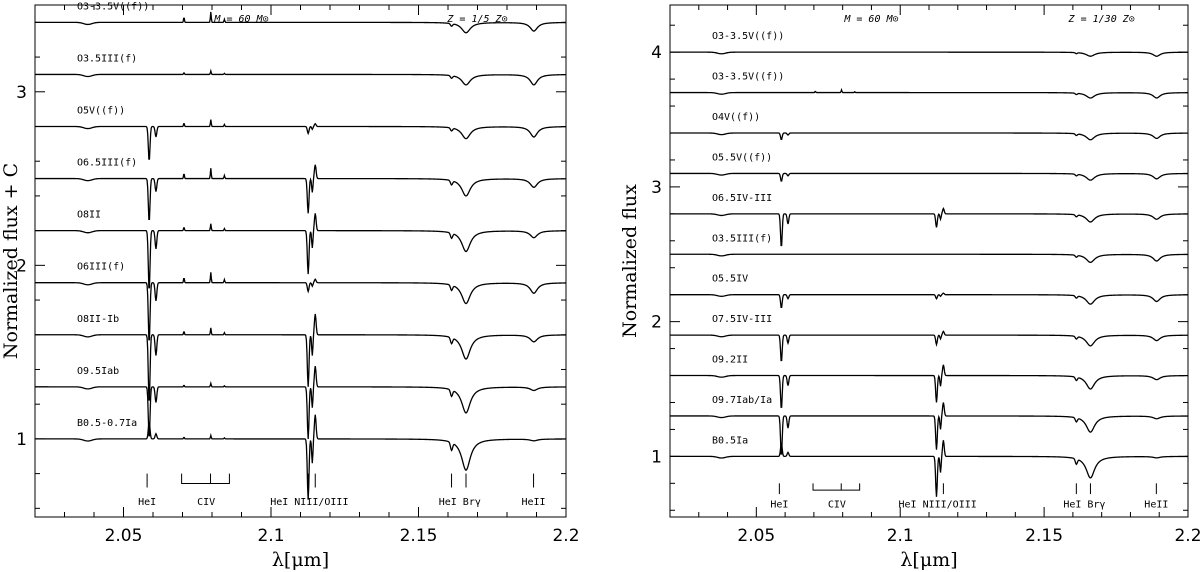  What do you see at coordinates (101, 267) in the screenshot?
I see `spectrum-label: O6III(f)` at bounding box center [101, 267].